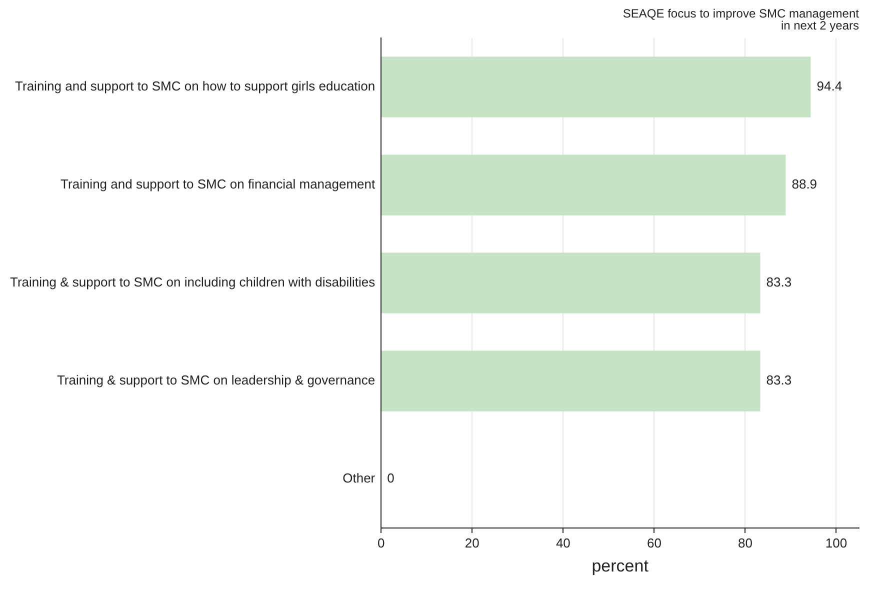 Image resolution: width=869 pixels, height=589 pixels. I want to click on y-tick-label: Training & support to SMC on including children with disabilities, so click(193, 282).